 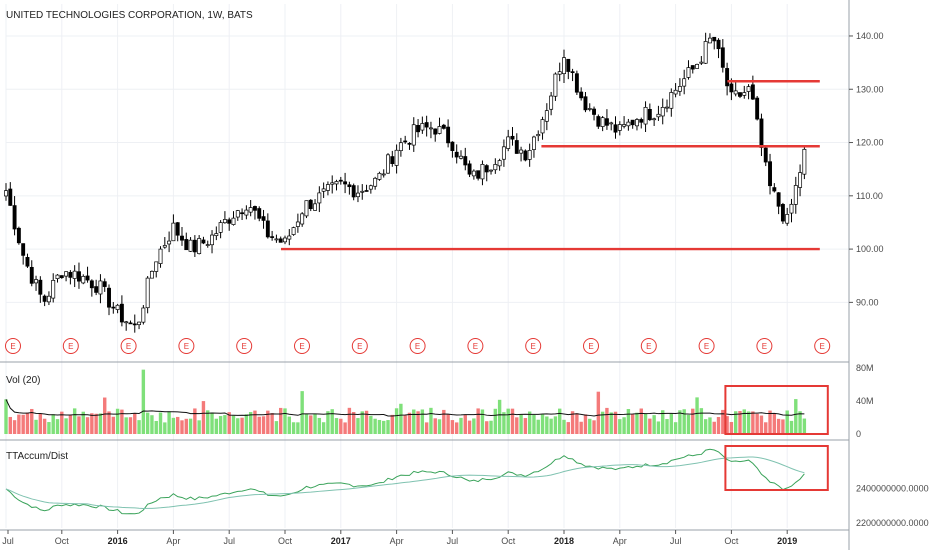 What do you see at coordinates (118, 541) in the screenshot?
I see `x-tick-label: 2016` at bounding box center [118, 541].